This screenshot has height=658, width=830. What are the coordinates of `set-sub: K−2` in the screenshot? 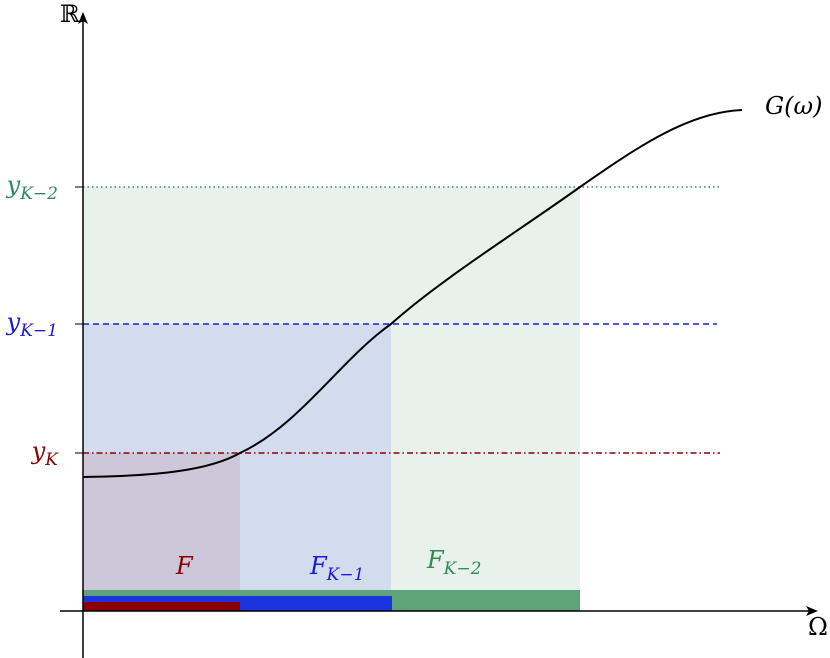 It's located at (462, 569).